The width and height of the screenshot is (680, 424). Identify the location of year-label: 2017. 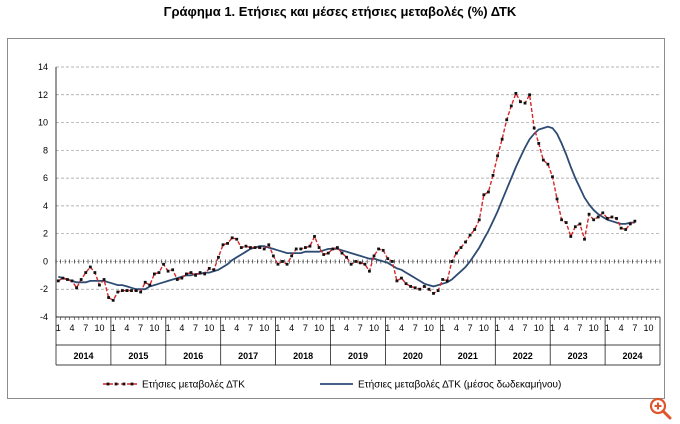
(248, 356).